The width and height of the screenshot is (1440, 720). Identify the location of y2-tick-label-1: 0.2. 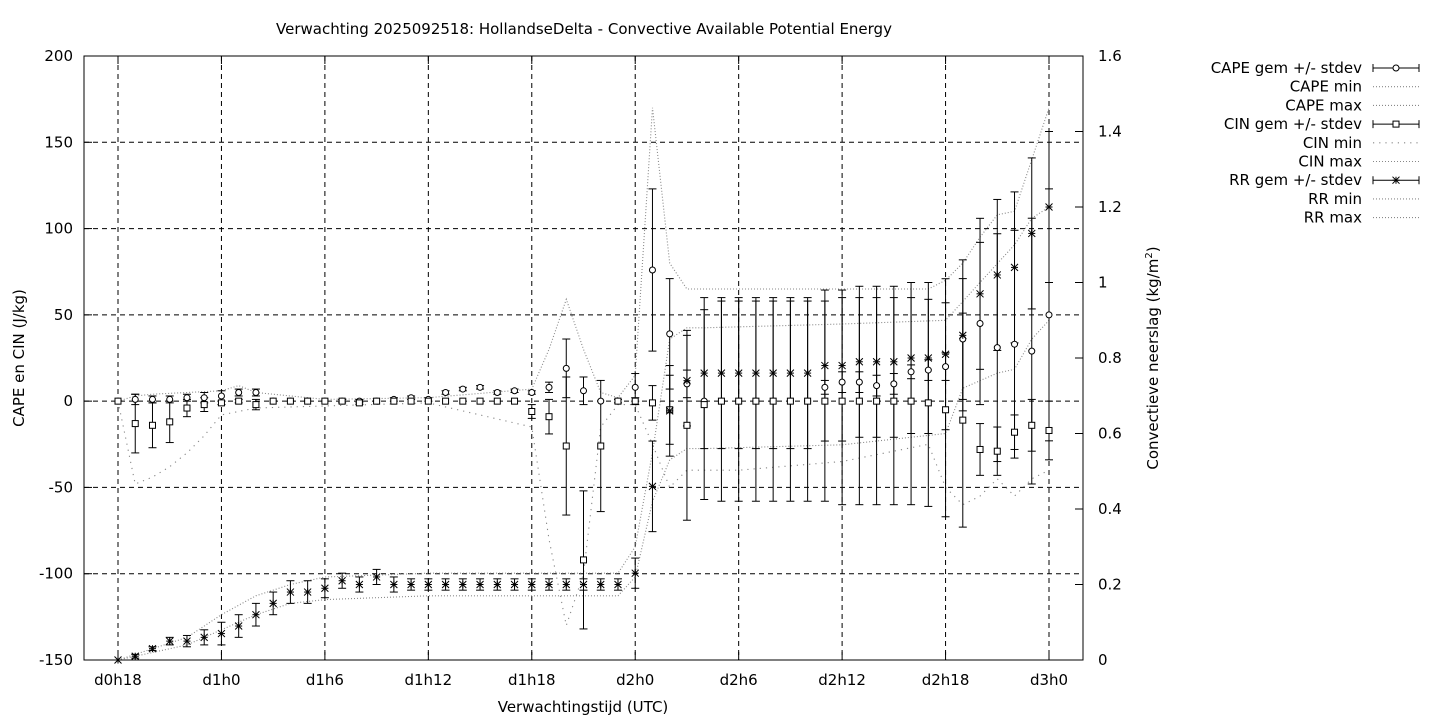
(1110, 585).